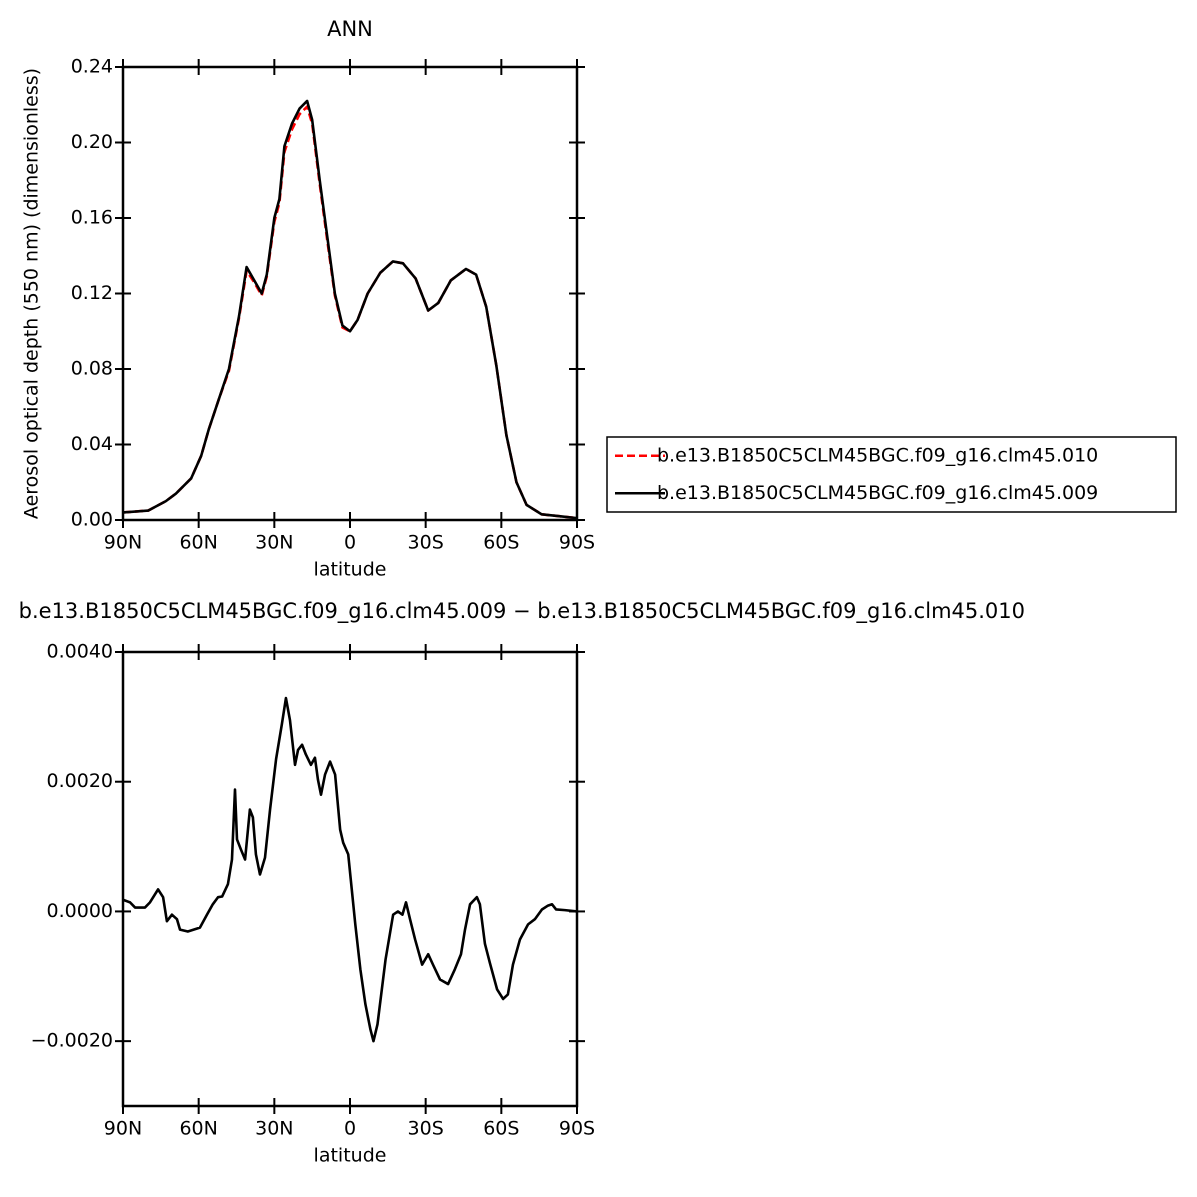 The height and width of the screenshot is (1197, 1197). I want to click on legend-label: b.e13.B1850C5CLM45BGC.f09_g16.clm45.009, so click(877, 493).